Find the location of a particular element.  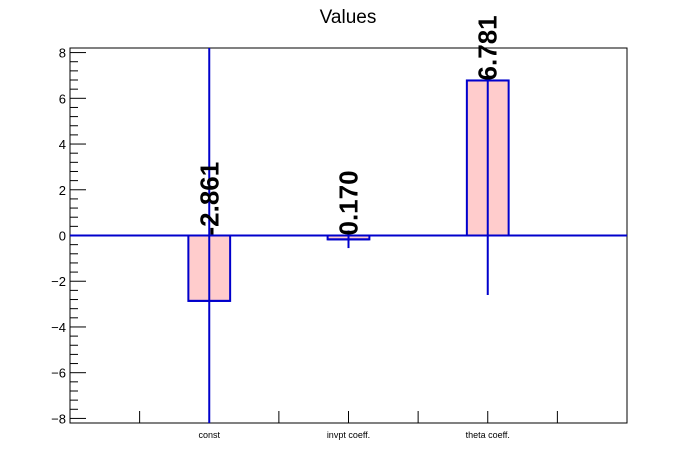

y-tick-label: 4 is located at coordinates (62, 144).